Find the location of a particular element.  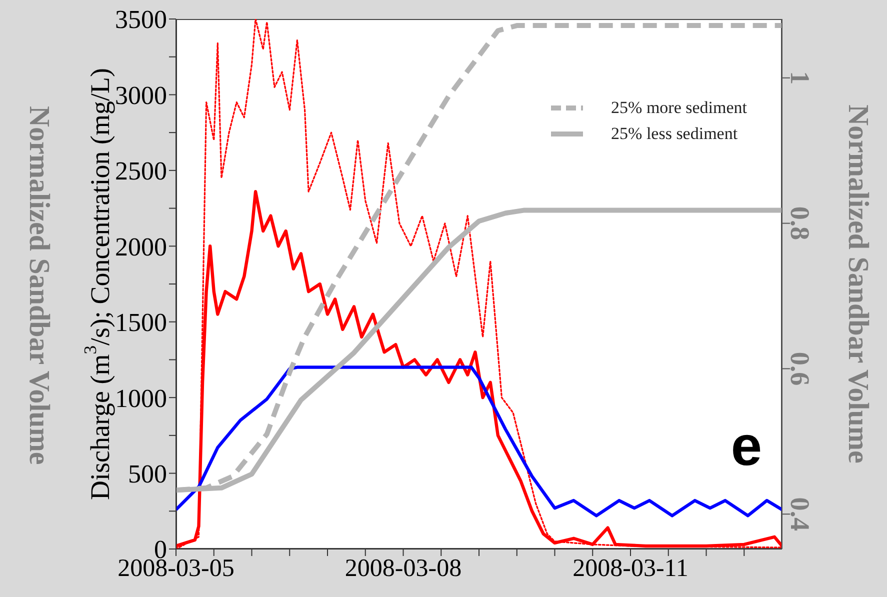

text: Normalized Sandbar Volume is located at coordinates (39, 285).